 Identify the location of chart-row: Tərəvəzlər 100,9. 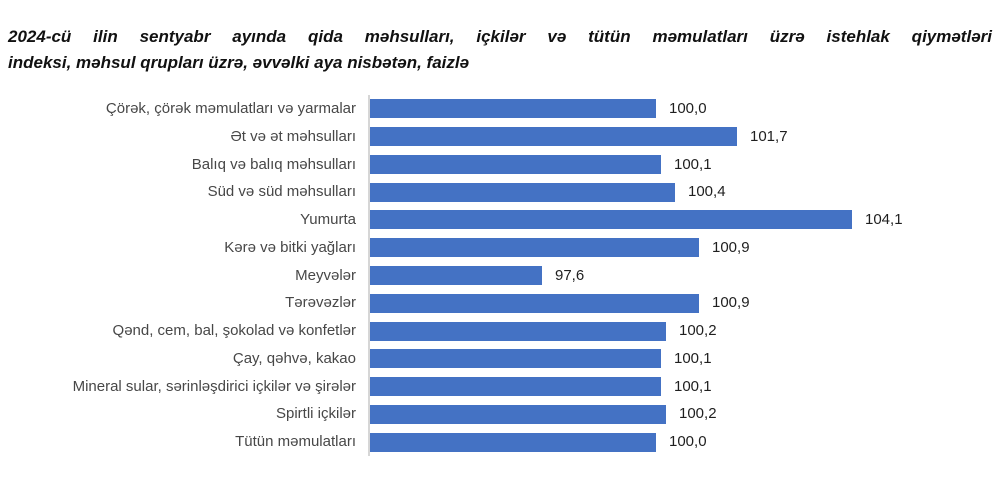
(500, 303).